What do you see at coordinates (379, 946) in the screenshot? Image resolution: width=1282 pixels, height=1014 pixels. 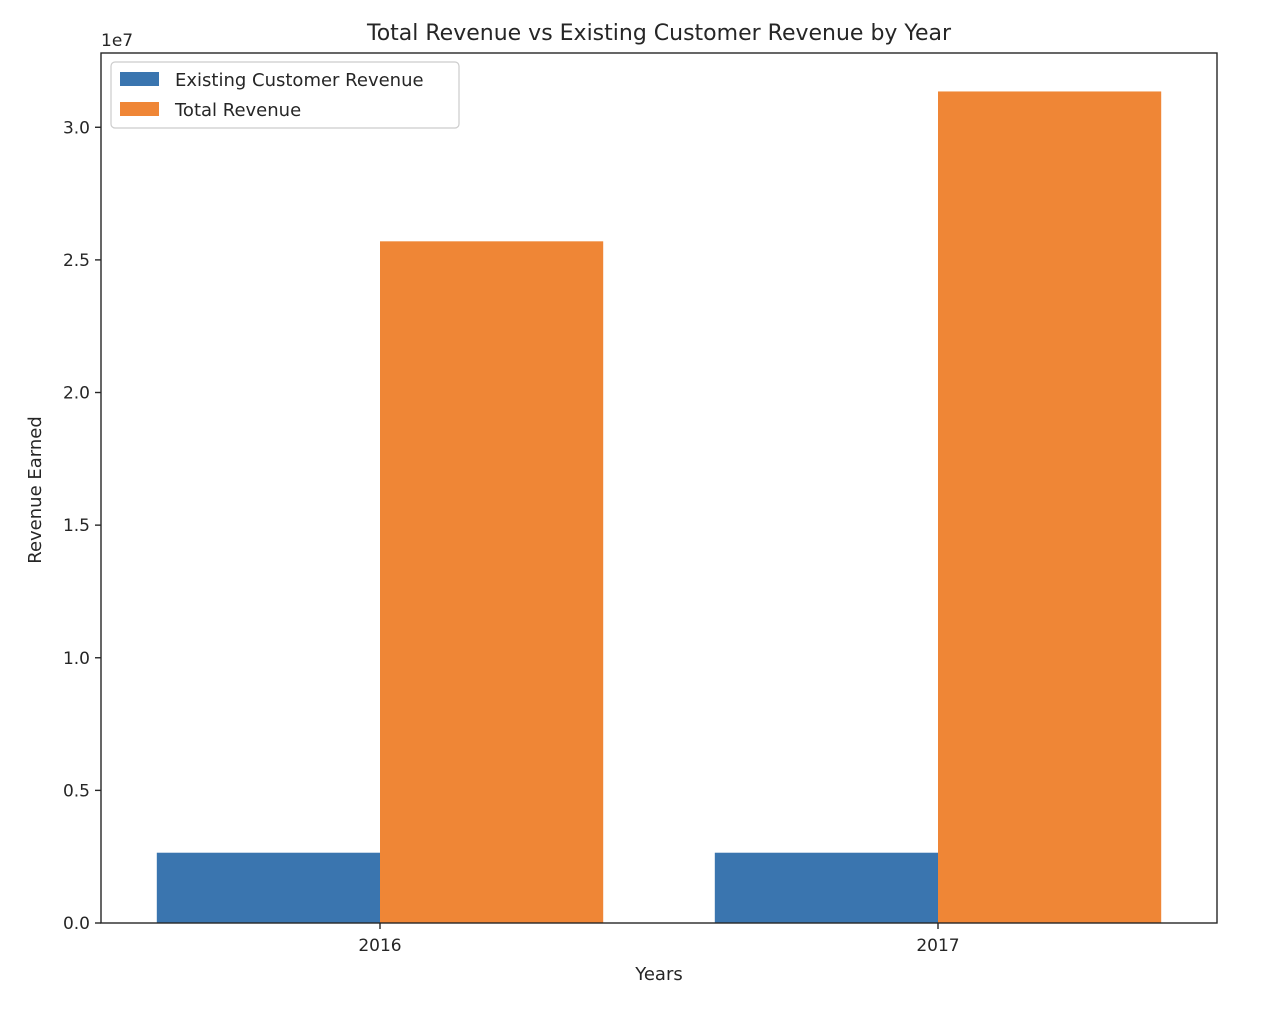 I see `x-tick-label: 2016` at bounding box center [379, 946].